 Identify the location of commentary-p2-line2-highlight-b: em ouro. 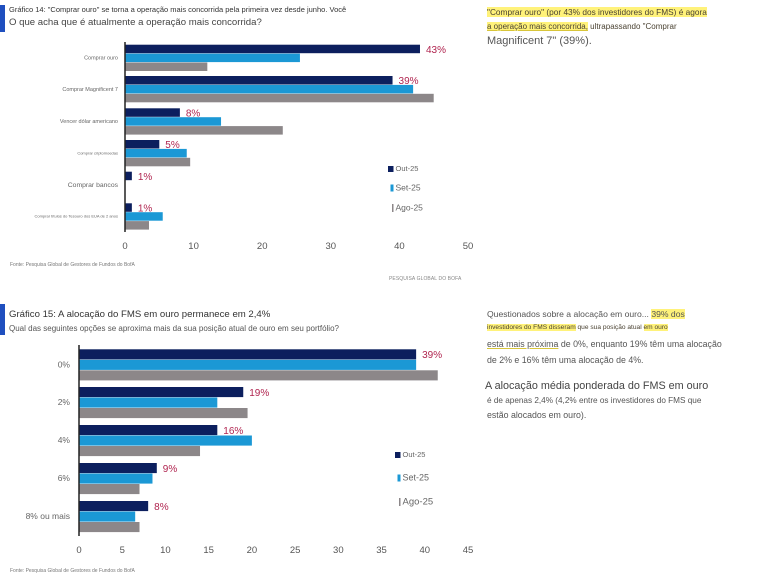
(655, 327).